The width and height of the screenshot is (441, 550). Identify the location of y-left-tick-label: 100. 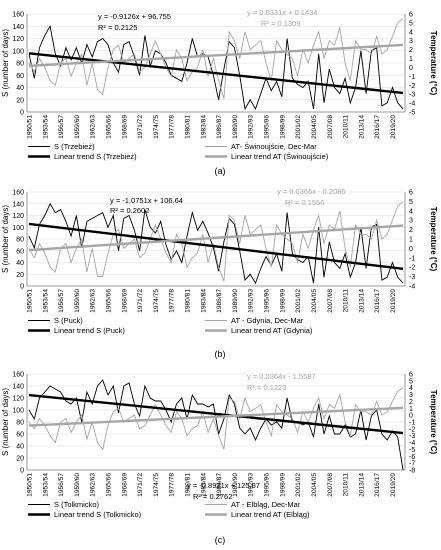
(18, 228).